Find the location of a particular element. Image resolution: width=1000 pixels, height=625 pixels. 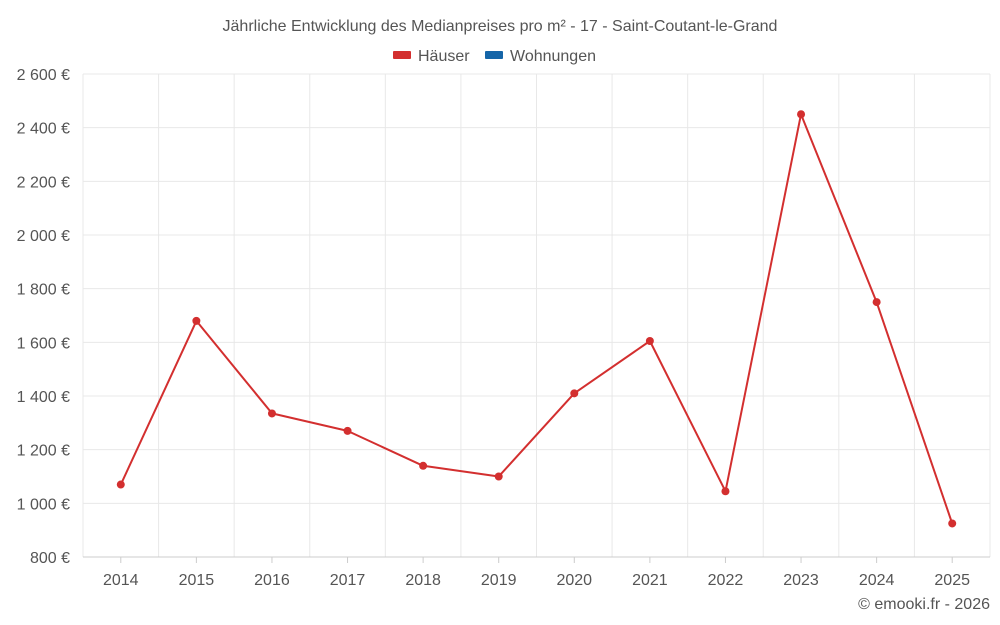

x-tick-label: 2024 is located at coordinates (877, 580).